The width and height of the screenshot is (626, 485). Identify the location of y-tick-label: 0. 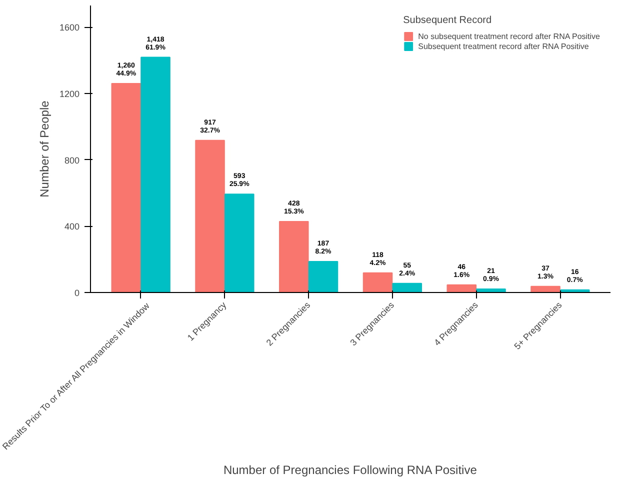
(77, 293).